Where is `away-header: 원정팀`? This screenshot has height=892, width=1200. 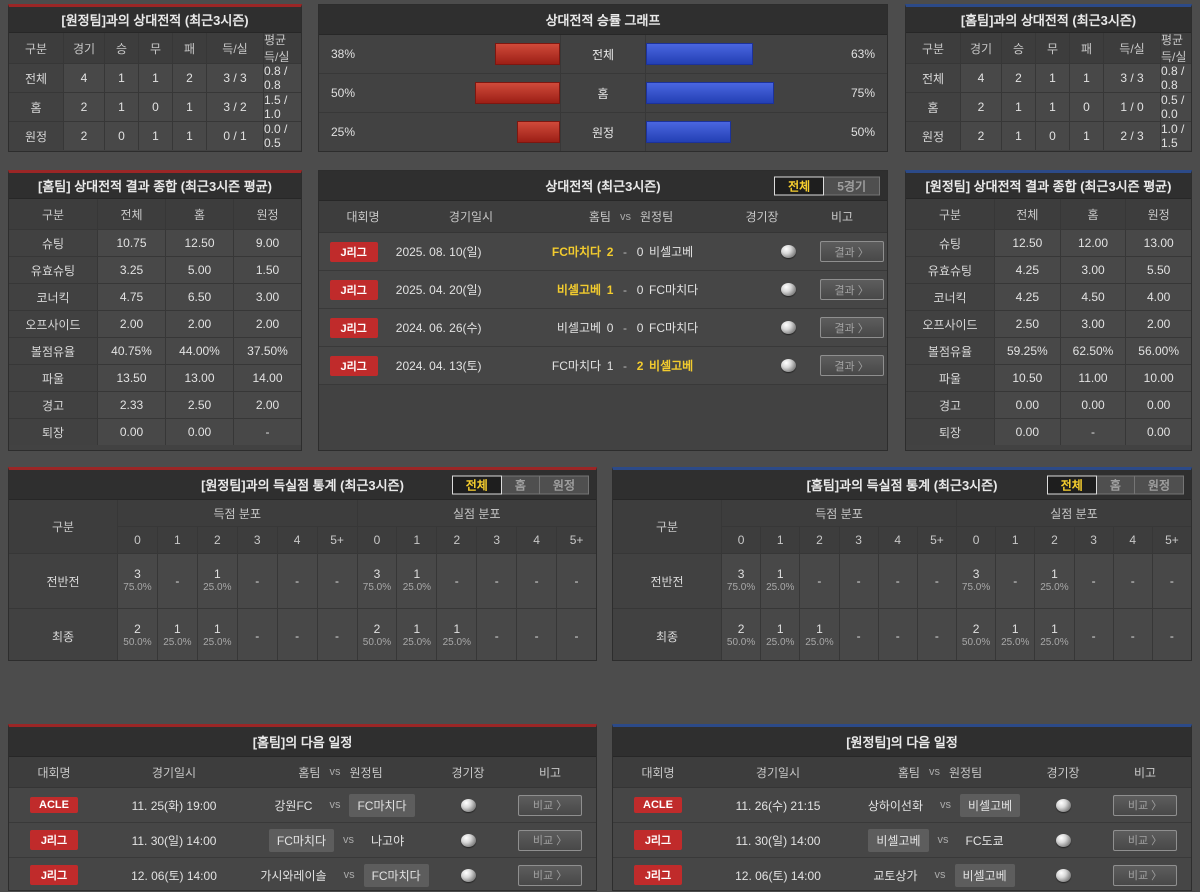
away-header: 원정팀 is located at coordinates (965, 772).